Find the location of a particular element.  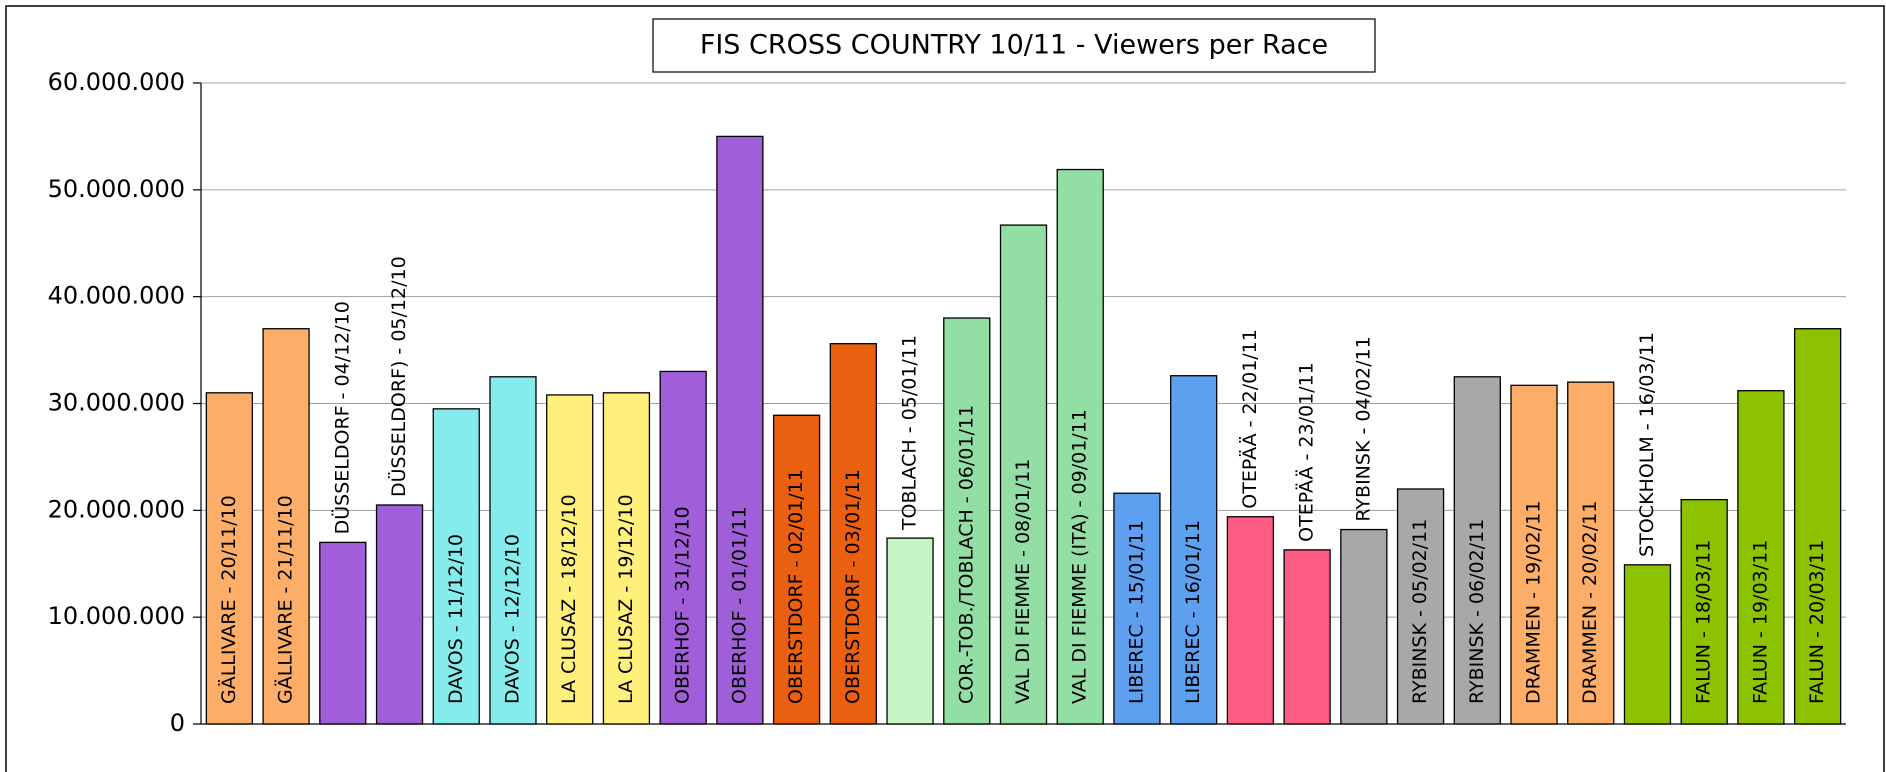

y-tick-label: 40.000.000 is located at coordinates (116, 296).